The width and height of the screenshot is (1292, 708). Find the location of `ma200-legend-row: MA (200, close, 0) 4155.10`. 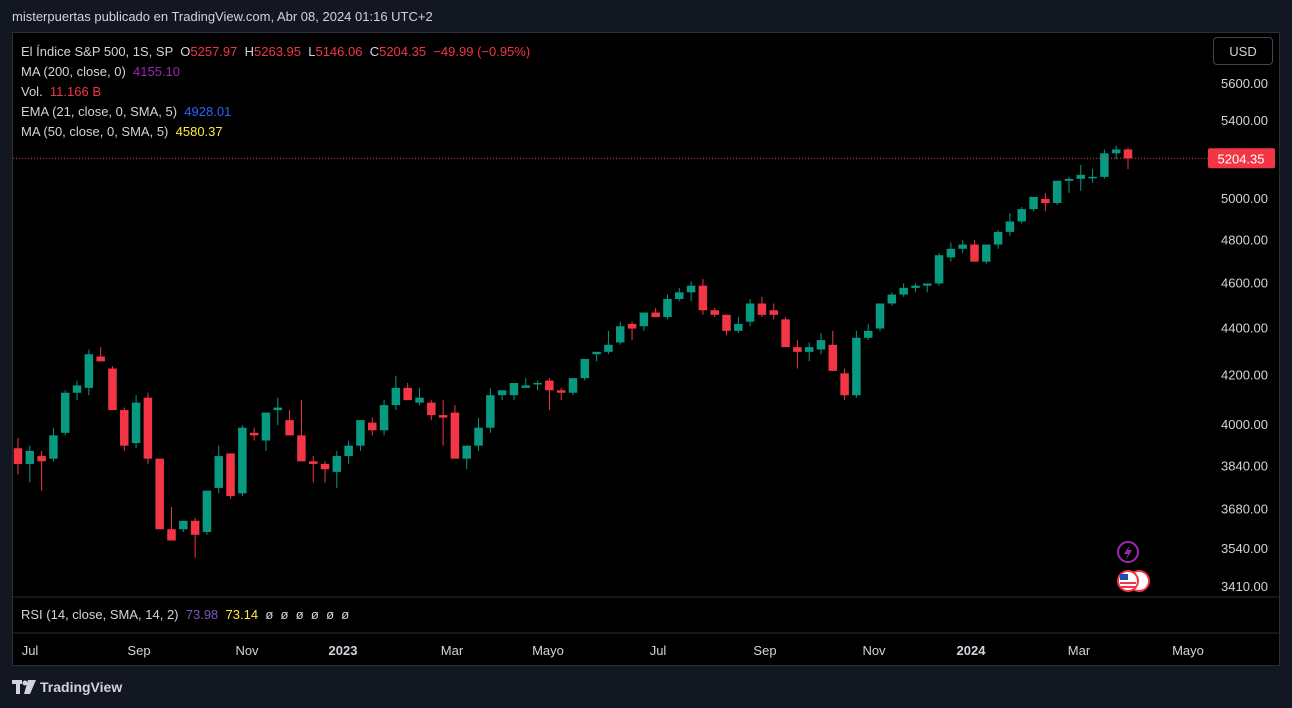

ma200-legend-row: MA (200, close, 0) 4155.10 is located at coordinates (275, 72).